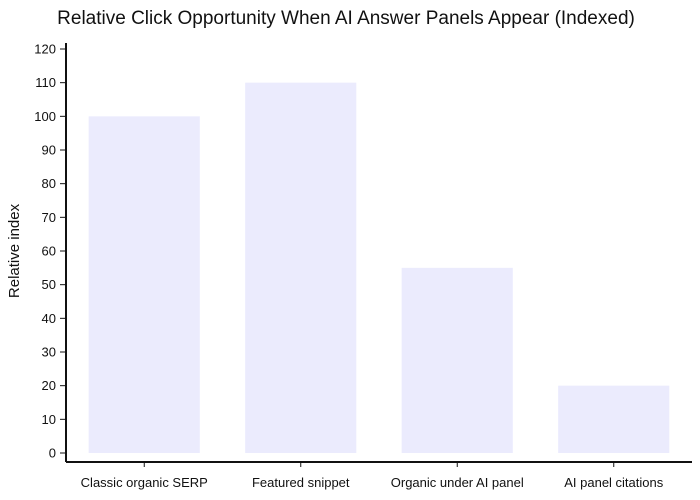 Image resolution: width=700 pixels, height=500 pixels. What do you see at coordinates (49, 150) in the screenshot?
I see `y-tick-label-9: 90` at bounding box center [49, 150].